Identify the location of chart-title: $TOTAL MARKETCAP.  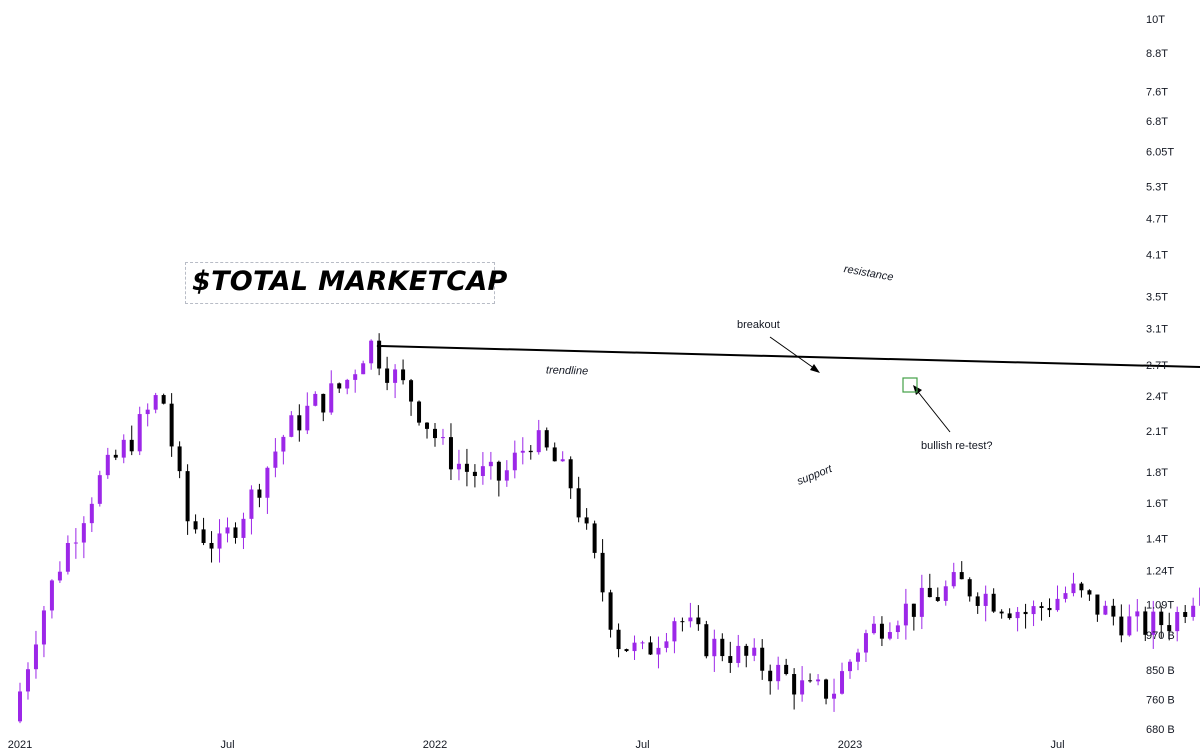
(350, 281).